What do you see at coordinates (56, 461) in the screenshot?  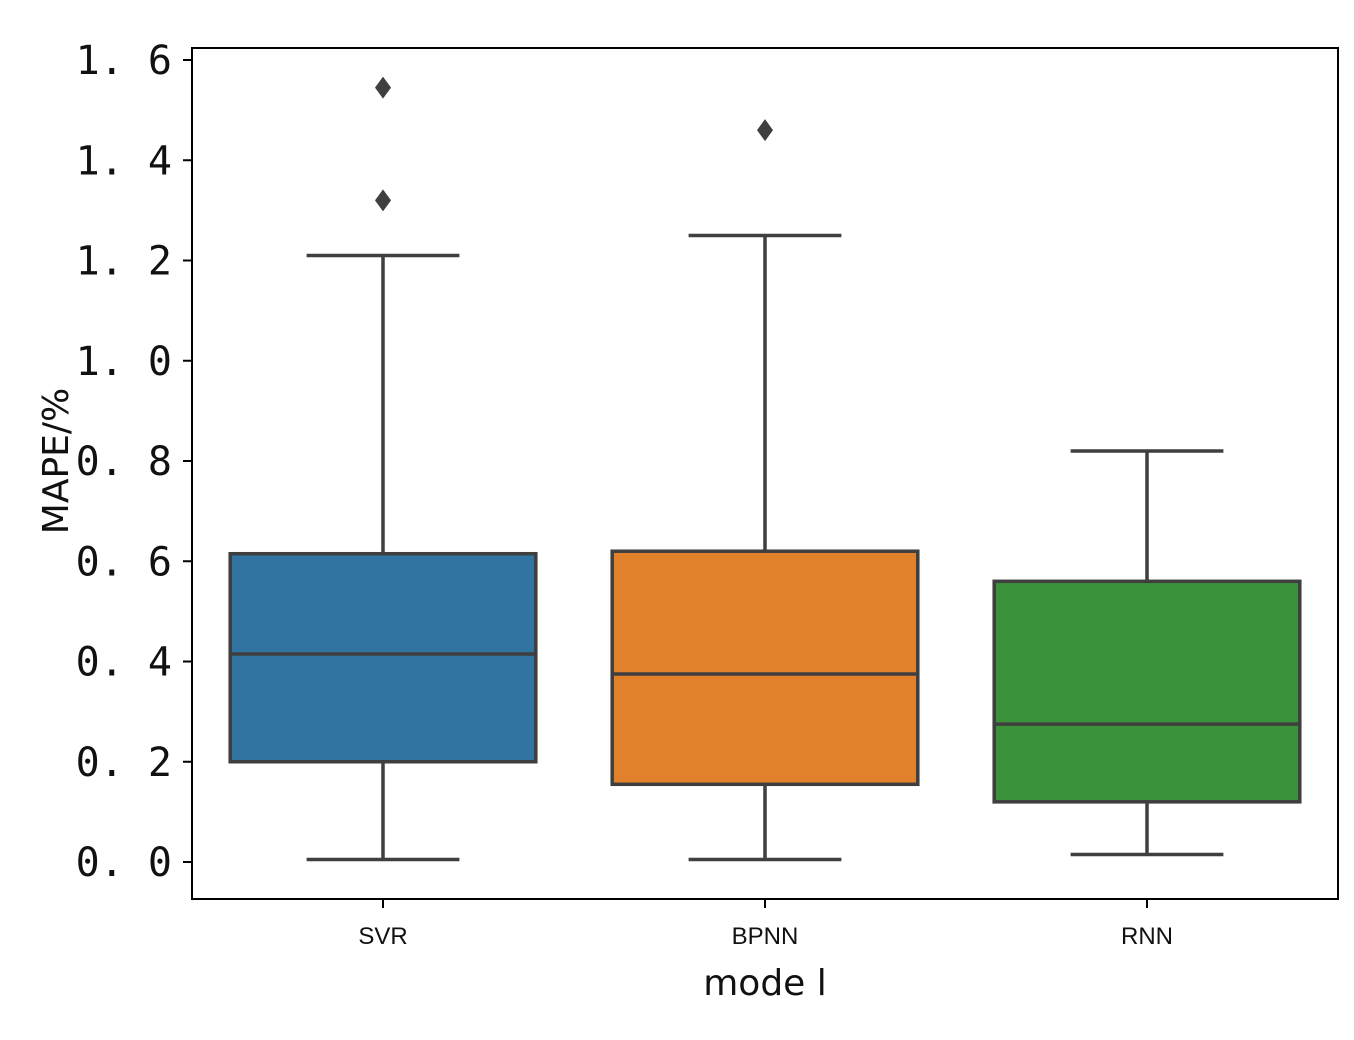 I see `y-axis-title: MAPE/%` at bounding box center [56, 461].